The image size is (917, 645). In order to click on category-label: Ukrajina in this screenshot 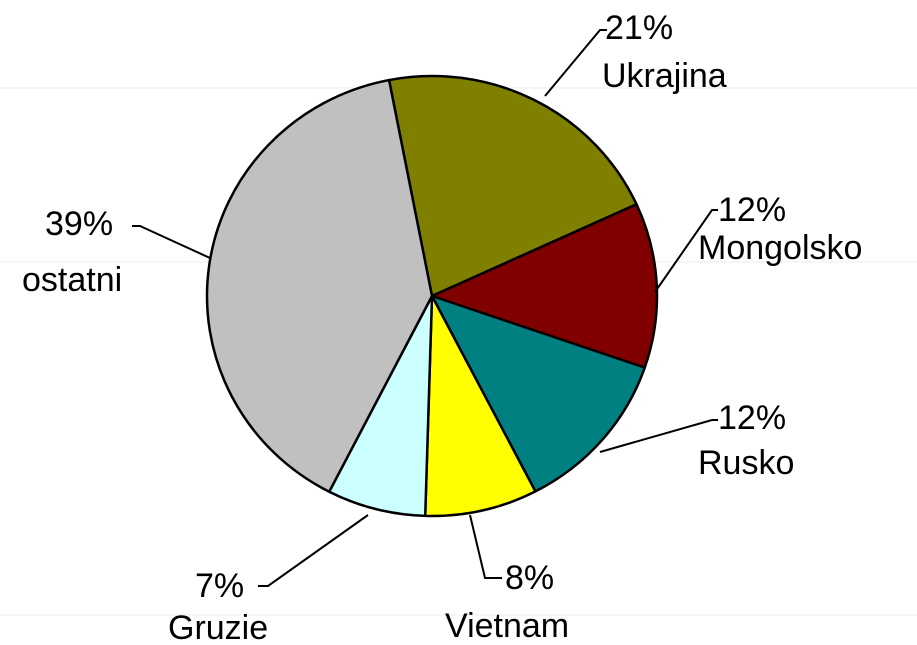, I will do `click(664, 76)`.